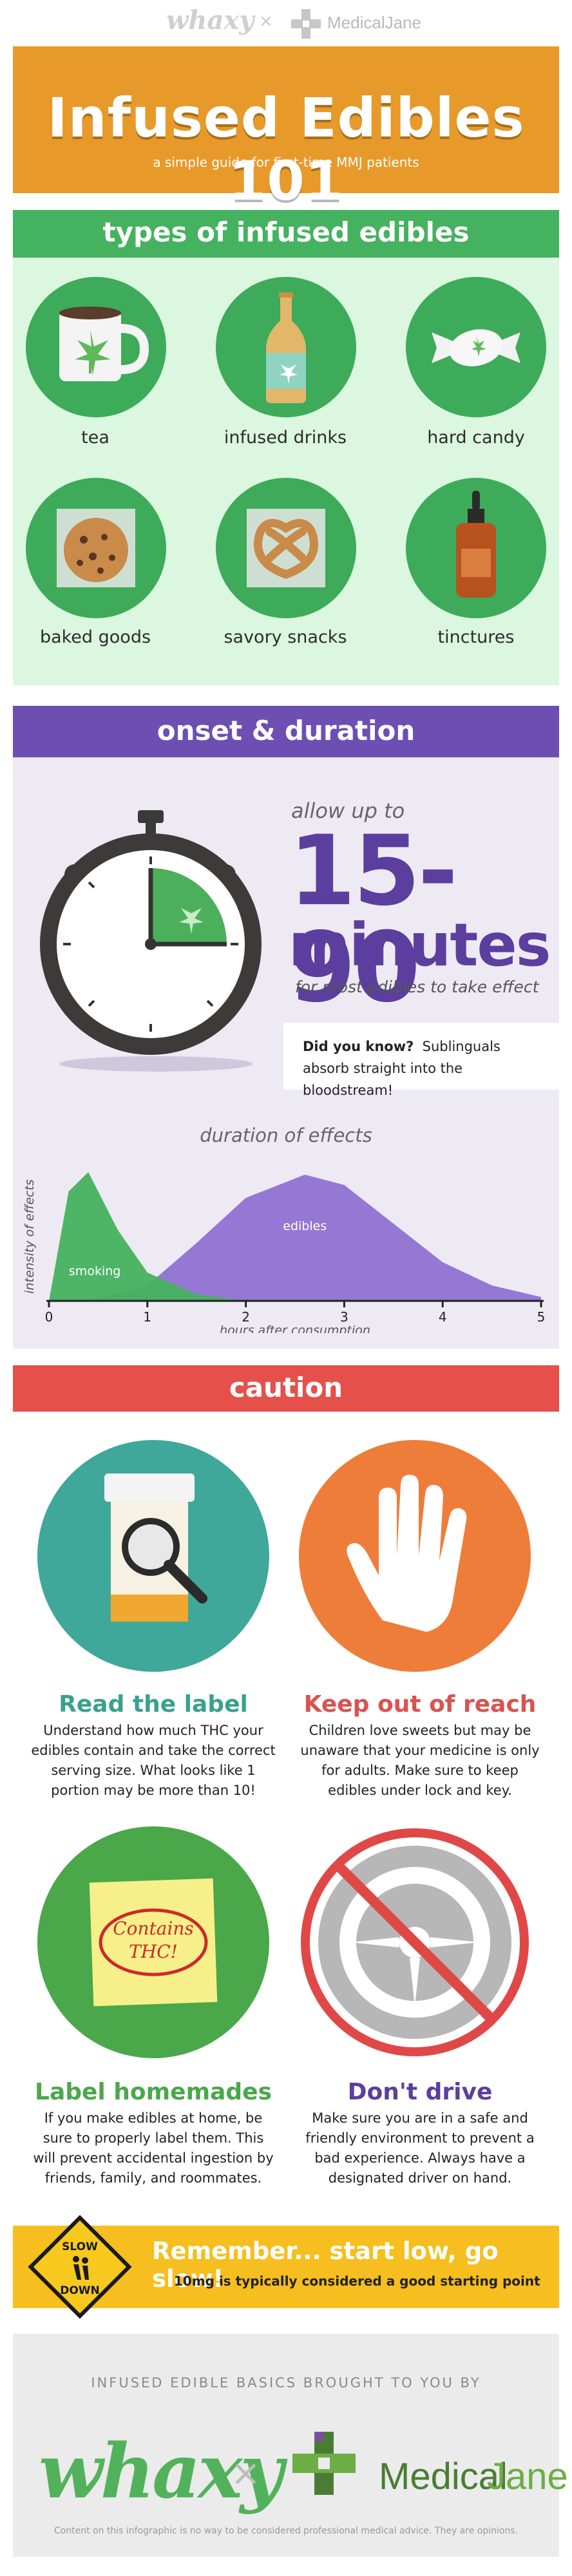 The height and width of the screenshot is (2576, 572). I want to click on x-tick-label: 5, so click(541, 1317).